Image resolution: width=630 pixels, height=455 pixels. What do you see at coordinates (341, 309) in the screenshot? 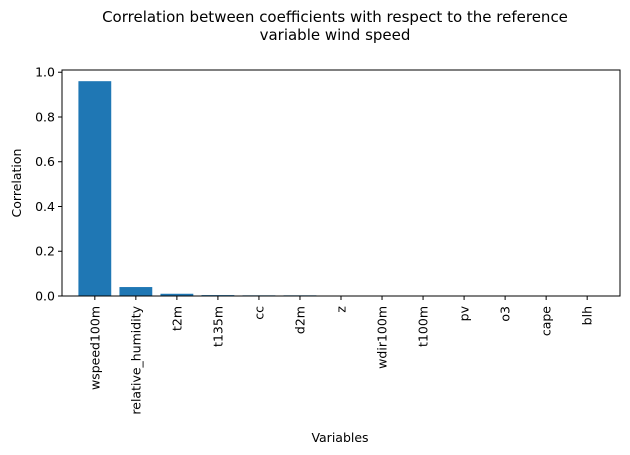
I see `x-tick-label: z` at bounding box center [341, 309].